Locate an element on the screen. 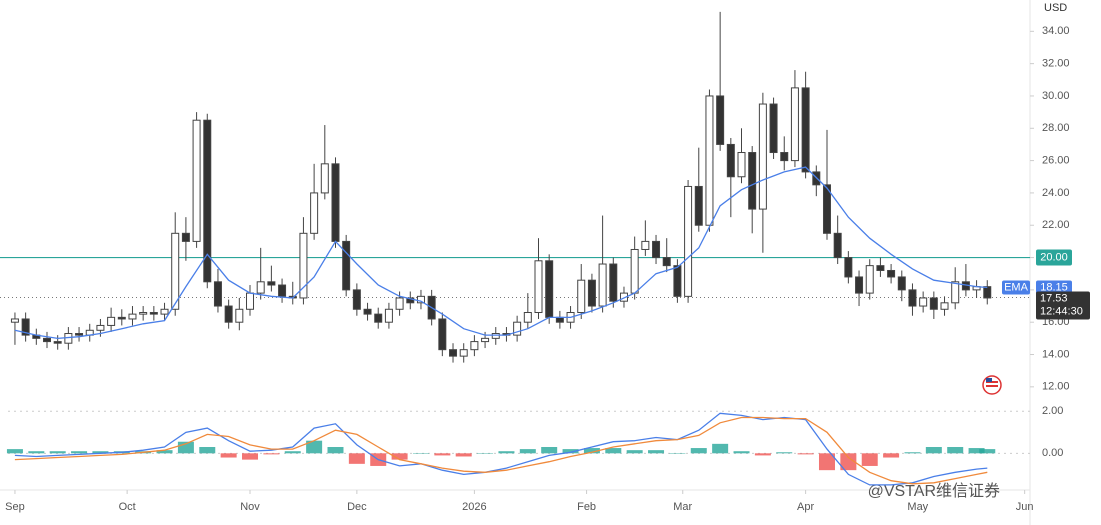  x-tick-label: Apr is located at coordinates (805, 507).